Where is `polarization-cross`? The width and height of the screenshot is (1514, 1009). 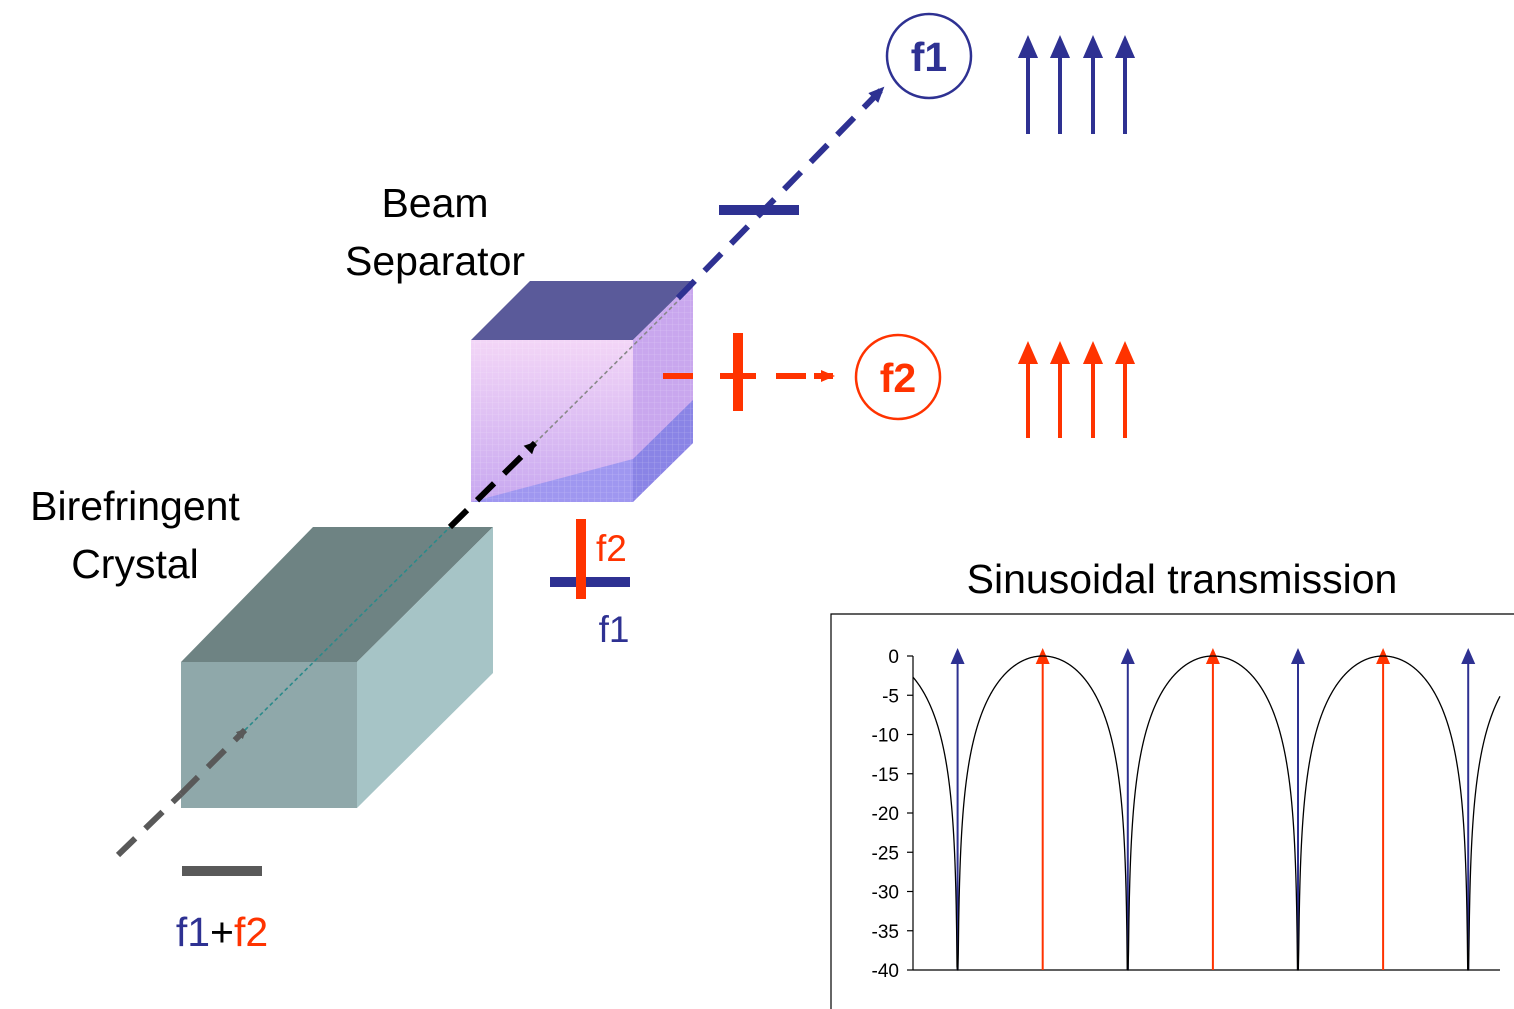 polarization-cross is located at coordinates (590, 559).